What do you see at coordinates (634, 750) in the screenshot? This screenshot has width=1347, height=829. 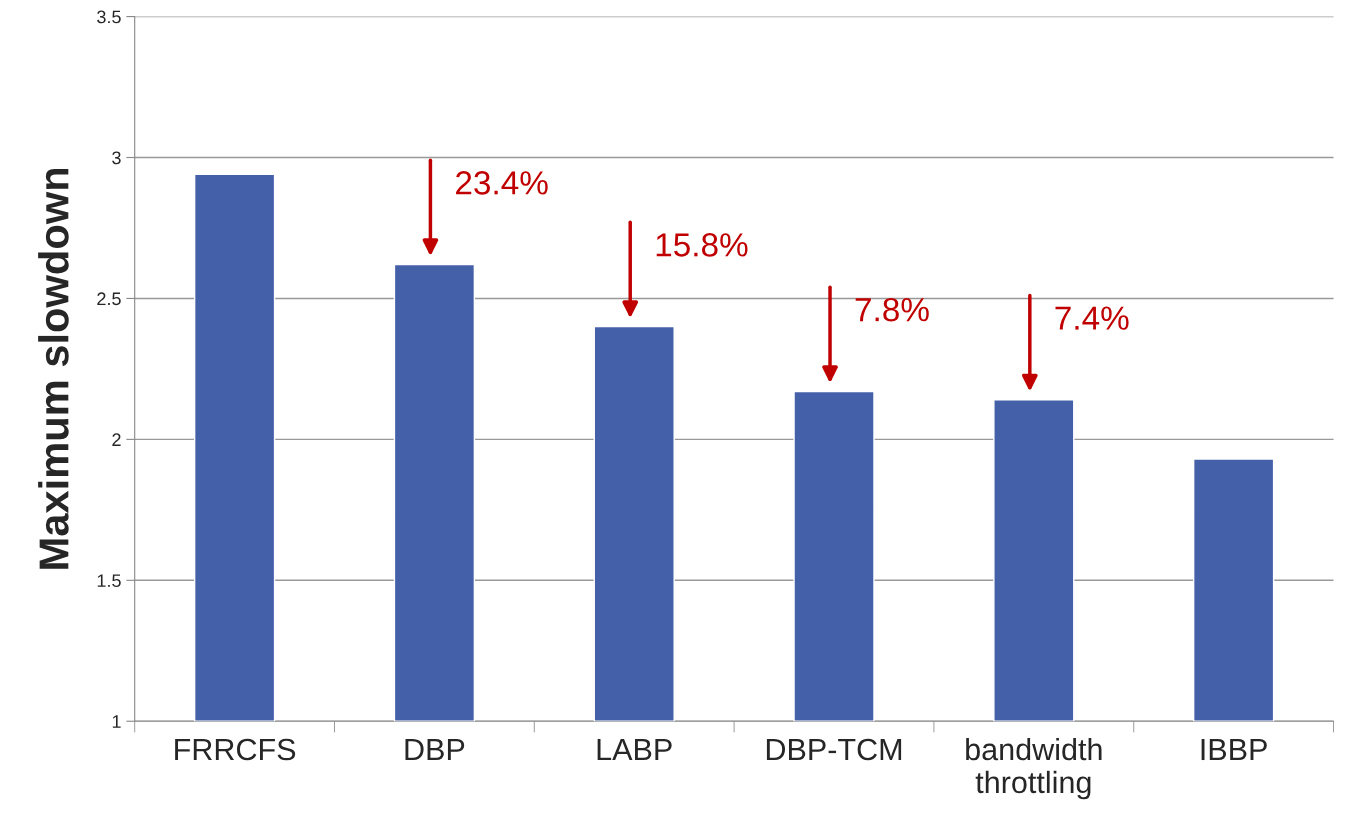 I see `x-tick-label: LABP` at bounding box center [634, 750].